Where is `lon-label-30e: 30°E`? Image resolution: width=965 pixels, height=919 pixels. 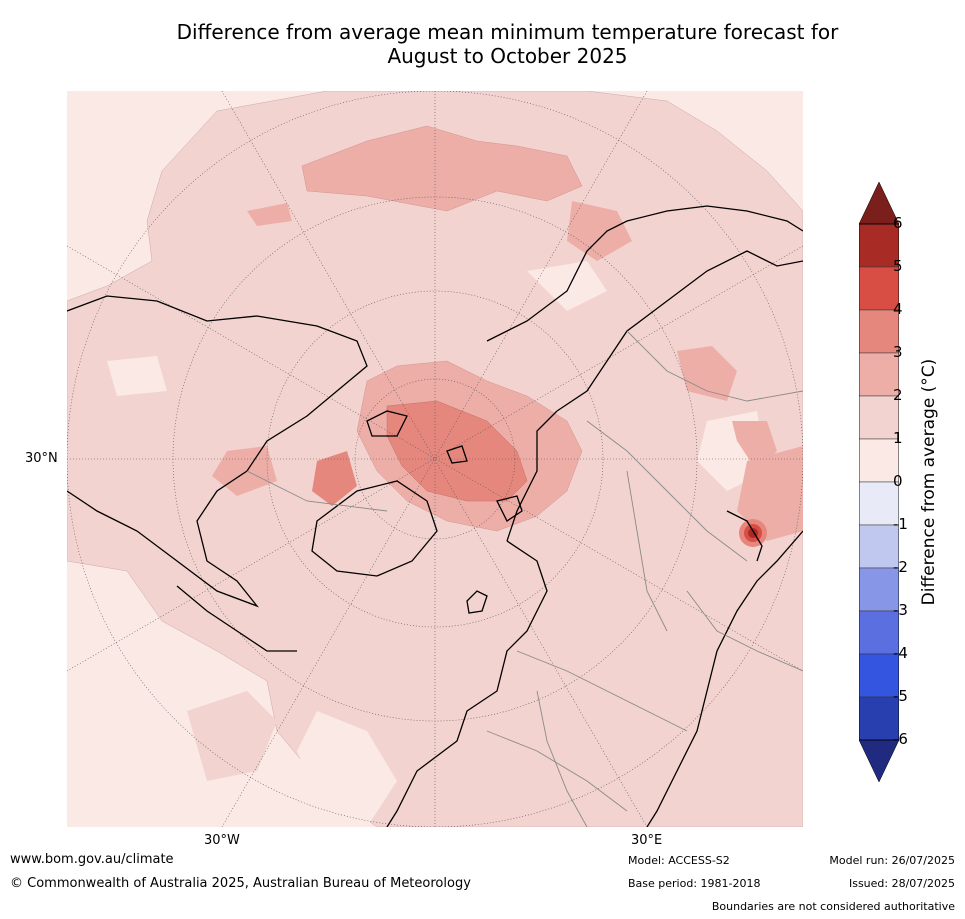
lon-label-30e: 30°E is located at coordinates (647, 840).